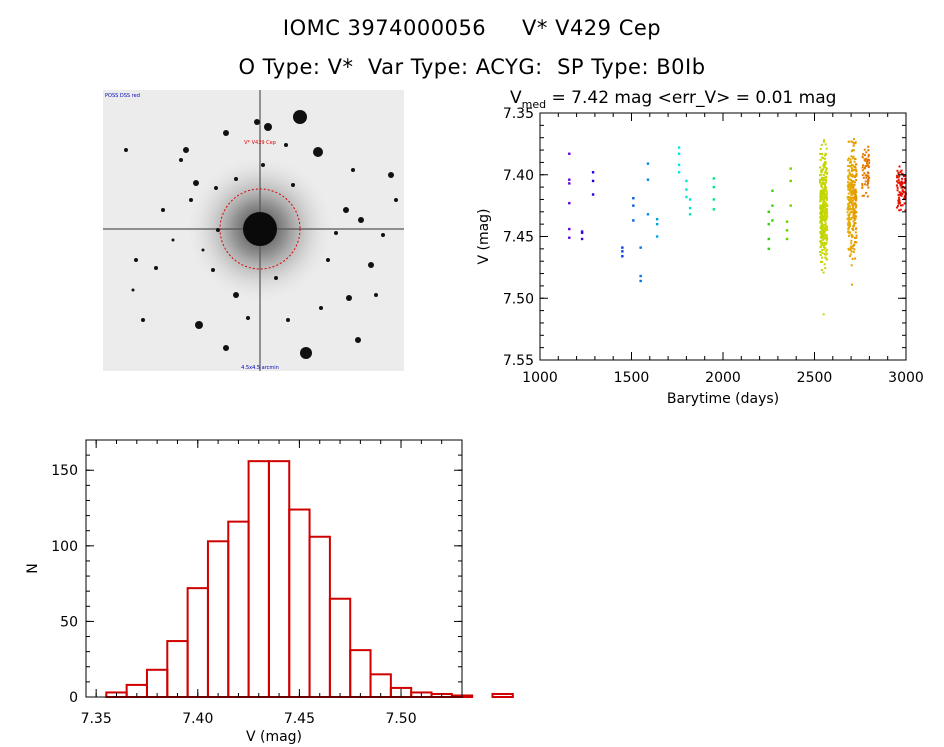  What do you see at coordinates (69, 622) in the screenshot?
I see `y-tick-label: 50` at bounding box center [69, 622].